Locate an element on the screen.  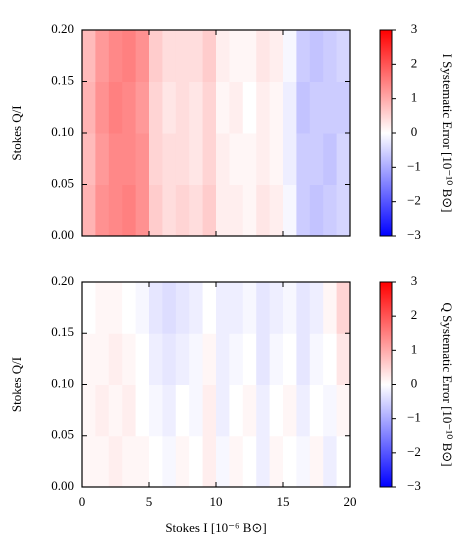
y-tick-label: 0.10 is located at coordinates (62, 131).